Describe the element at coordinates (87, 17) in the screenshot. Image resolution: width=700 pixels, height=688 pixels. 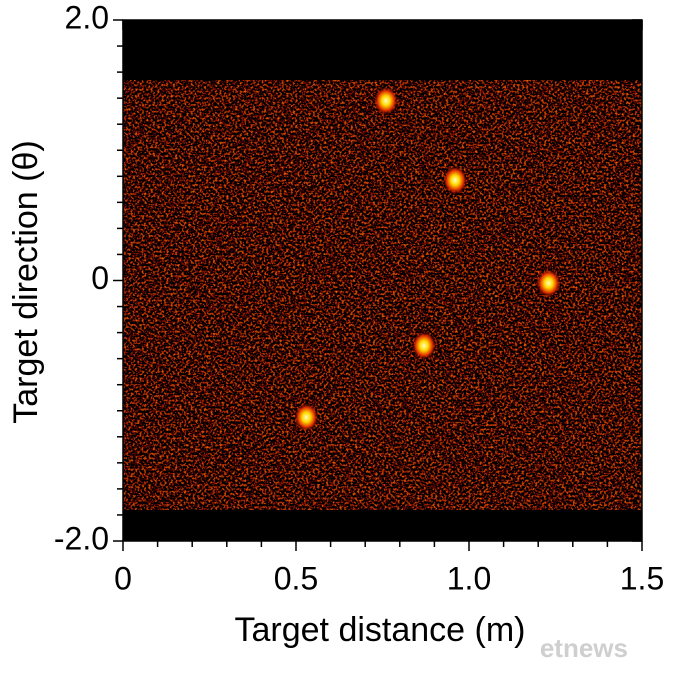
I see `y-tick-label: 2.0` at that location.